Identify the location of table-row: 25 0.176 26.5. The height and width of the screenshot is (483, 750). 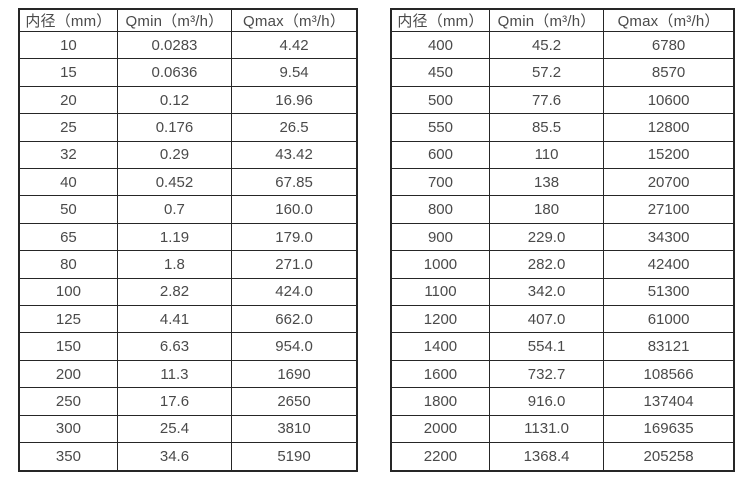
(188, 127).